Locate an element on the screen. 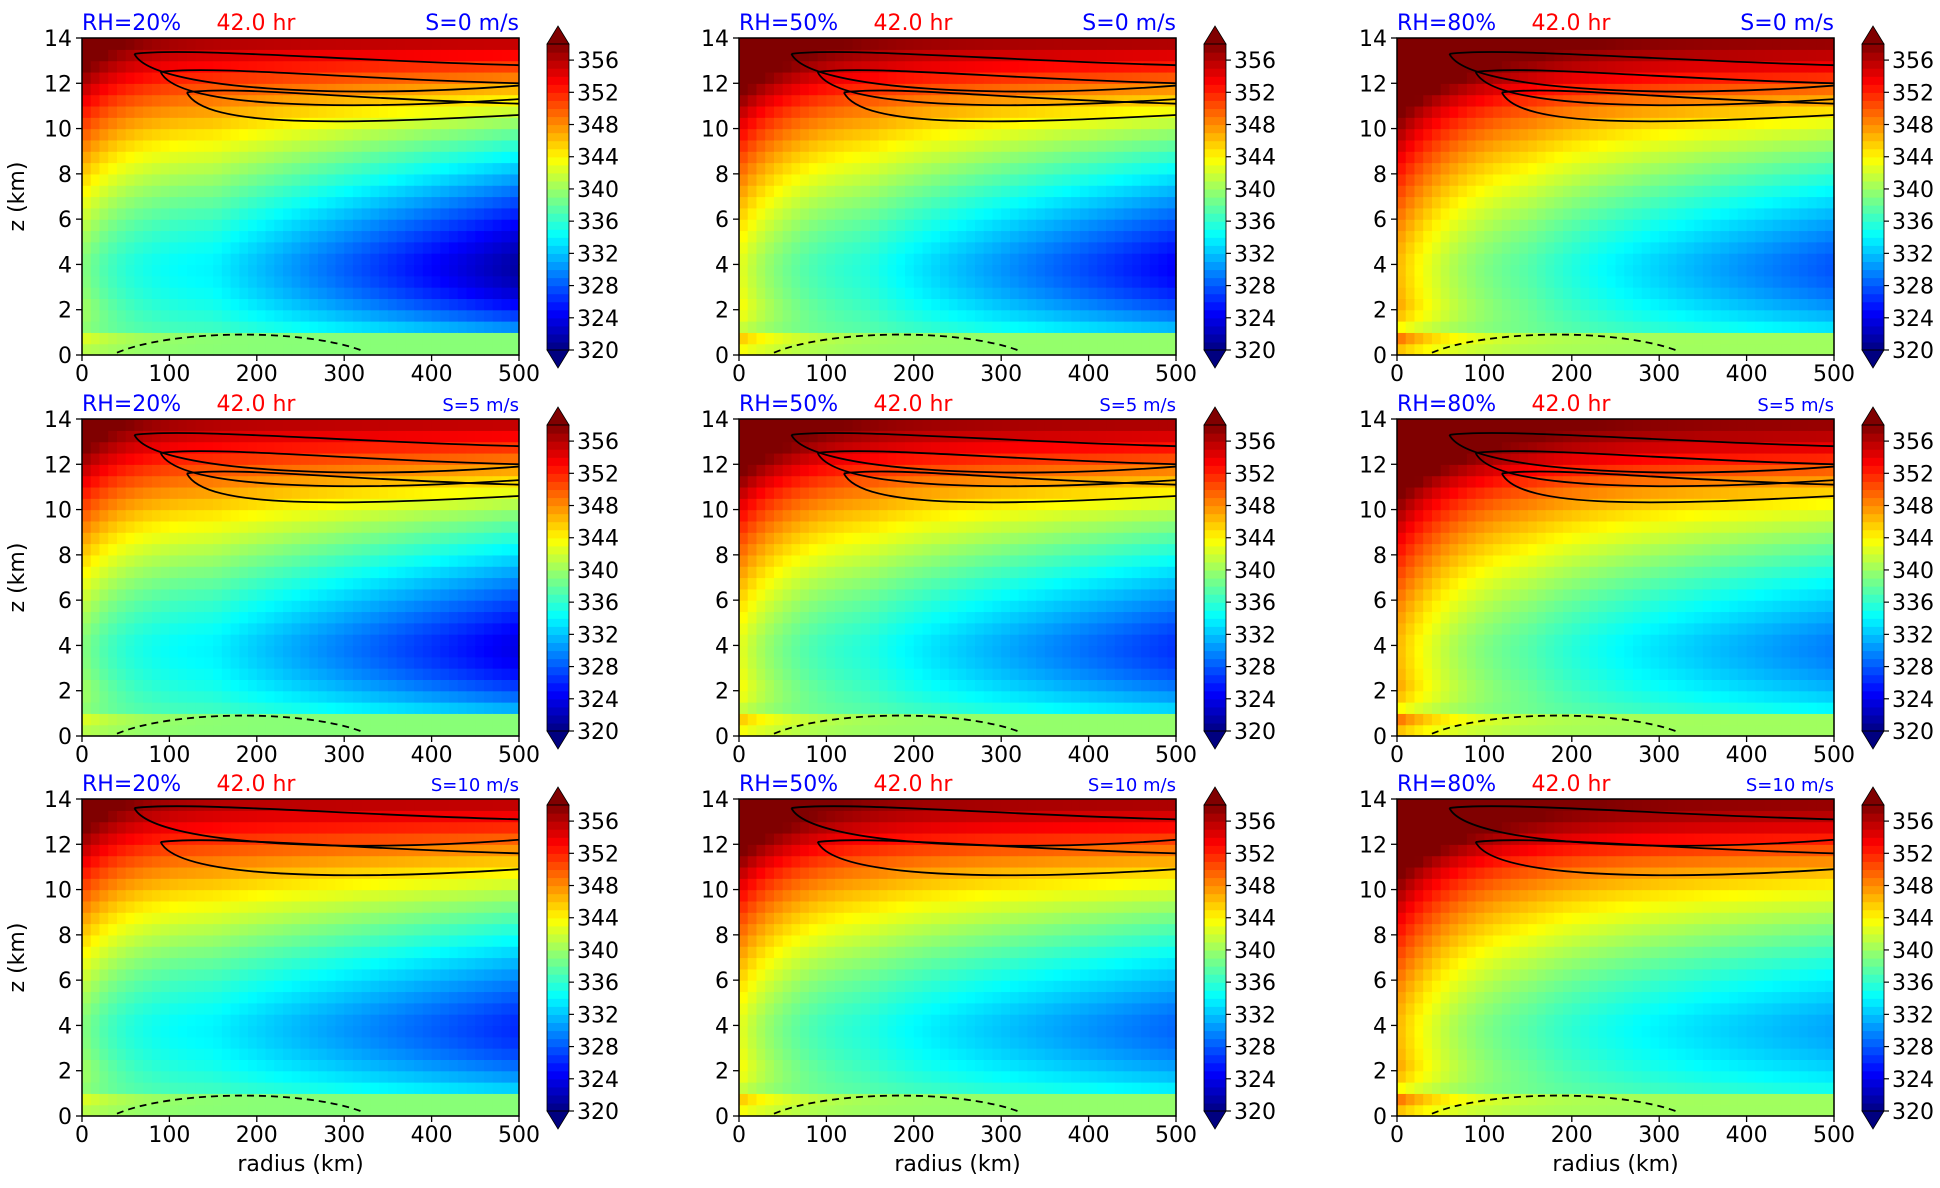 The image size is (1940, 1188). y-axis-label: z (km) is located at coordinates (17, 197).